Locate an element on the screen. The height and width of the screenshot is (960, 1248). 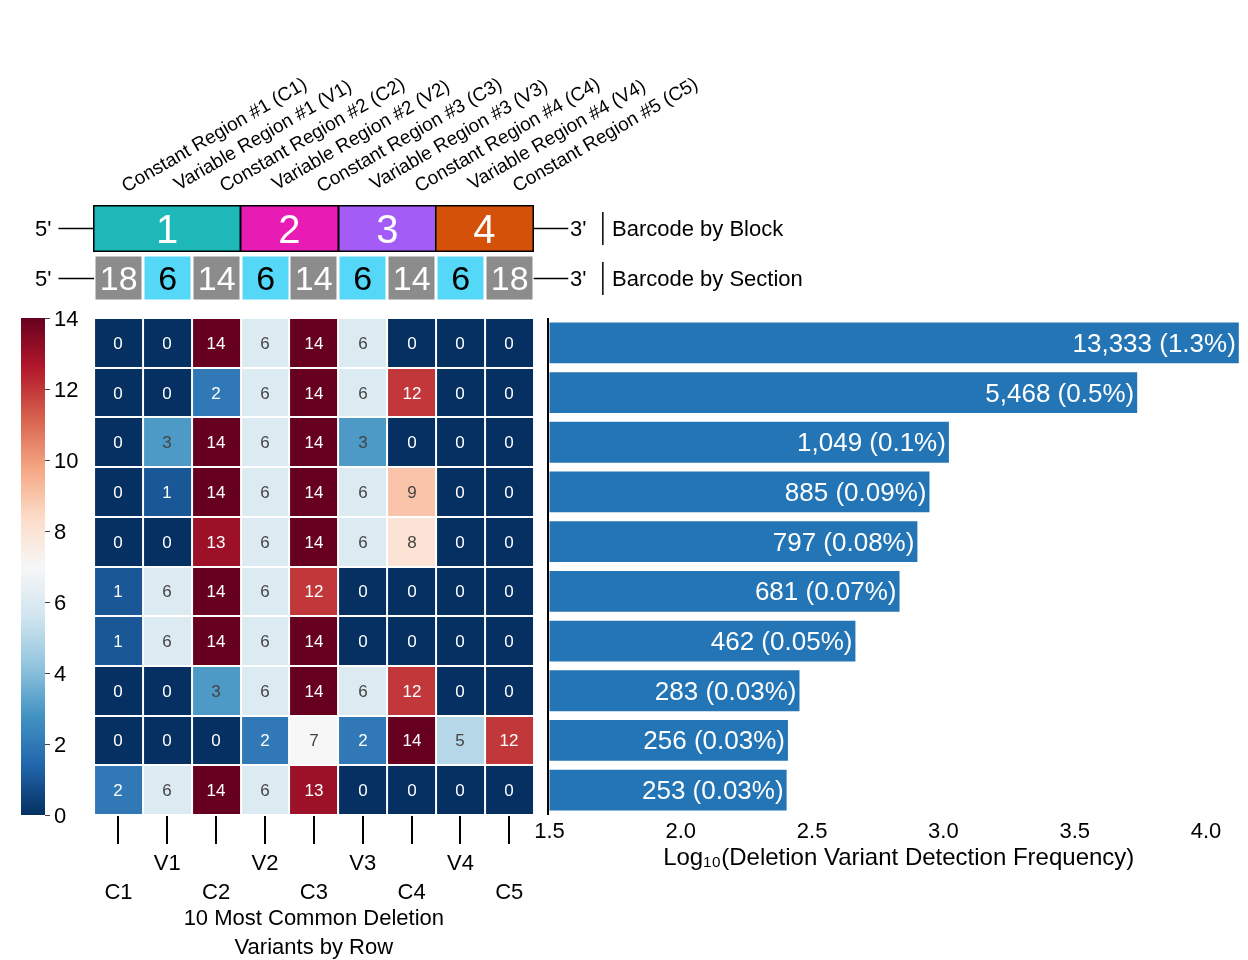
annotation: 681 (0.07%) is located at coordinates (825, 591).